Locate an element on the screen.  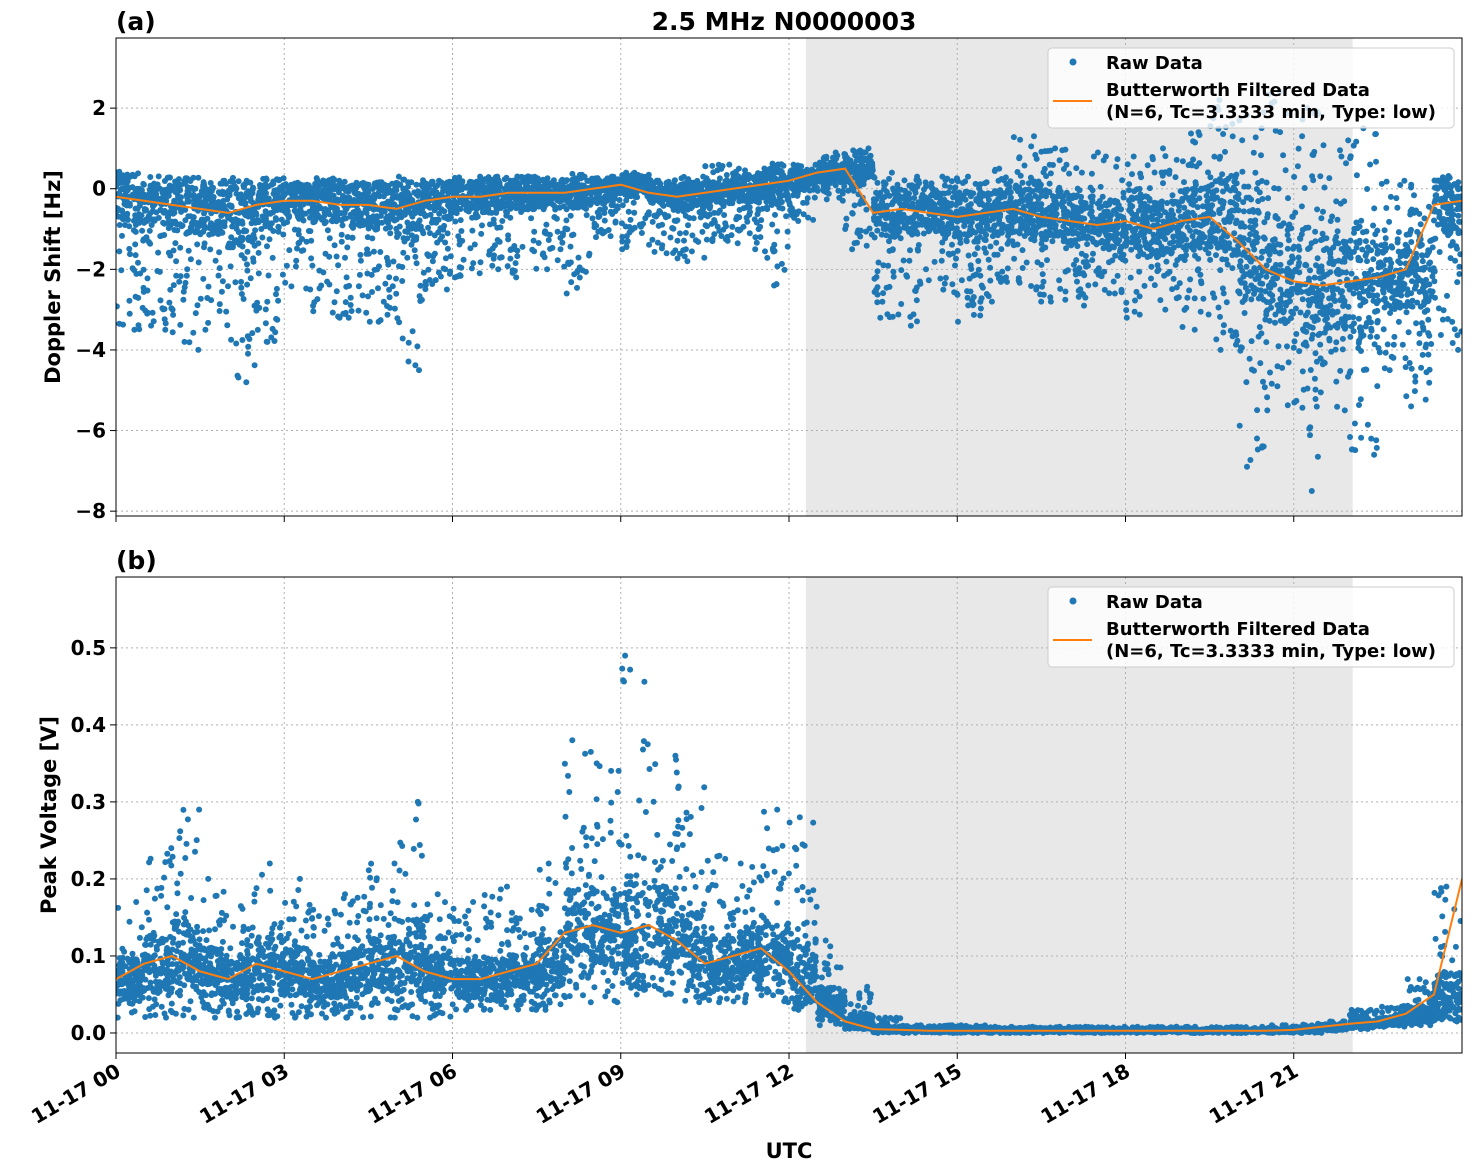
y-tick-label: −8 is located at coordinates (90, 511).